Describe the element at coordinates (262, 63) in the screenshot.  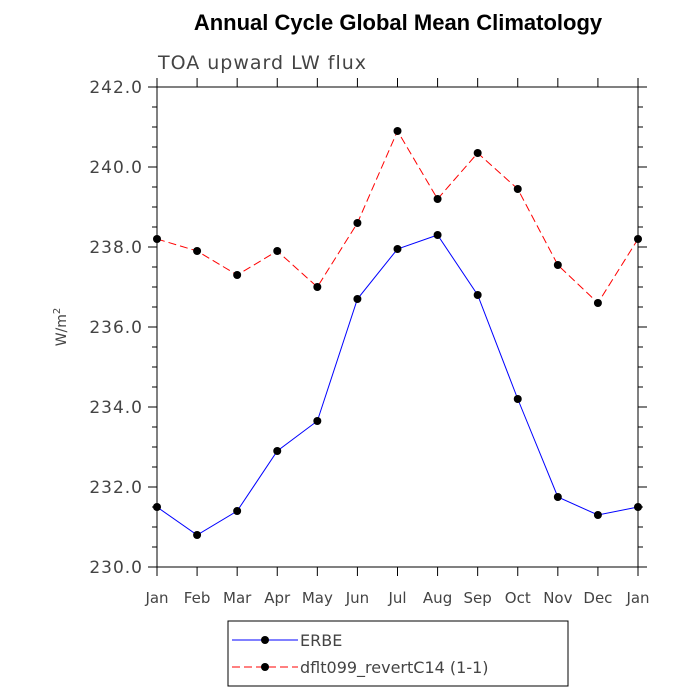
I see `chart-subtitle: TOA upward LW flux` at that location.